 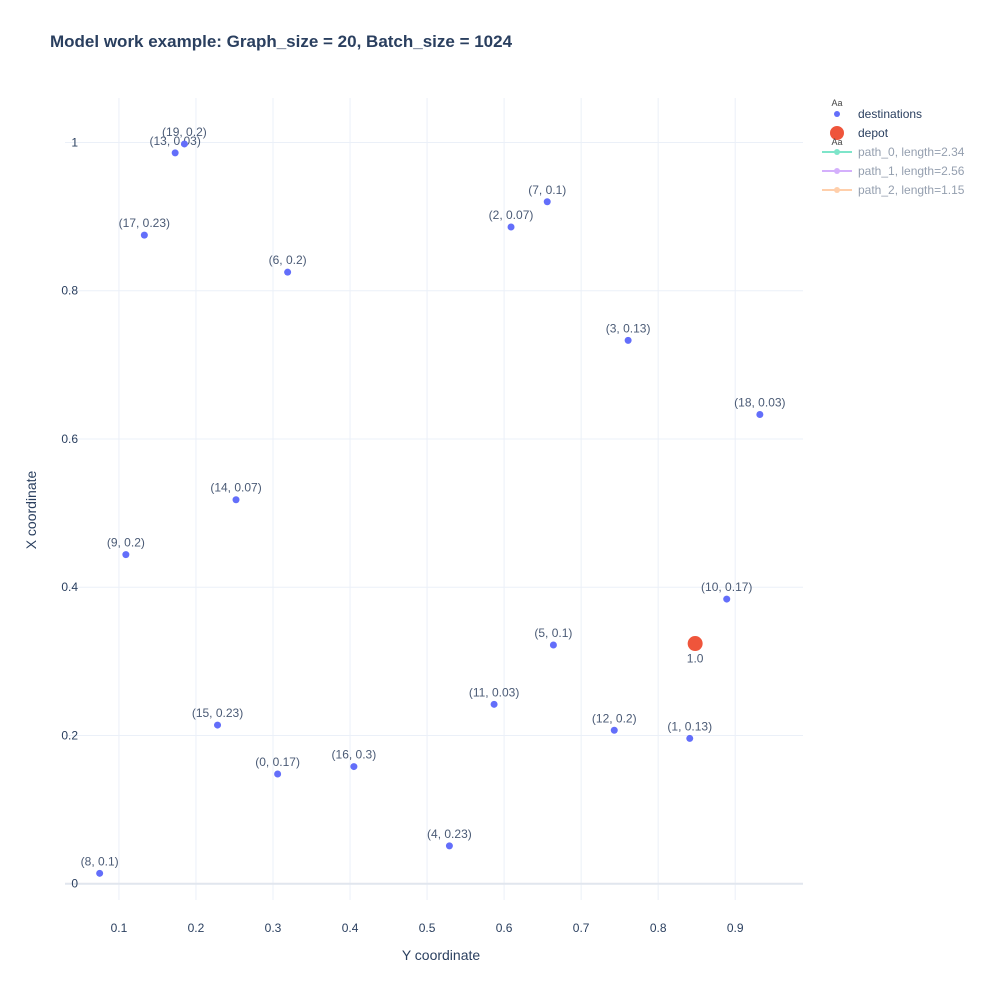 I want to click on legend-item-path_1: path_1, length=2.56, so click(x=893, y=171).